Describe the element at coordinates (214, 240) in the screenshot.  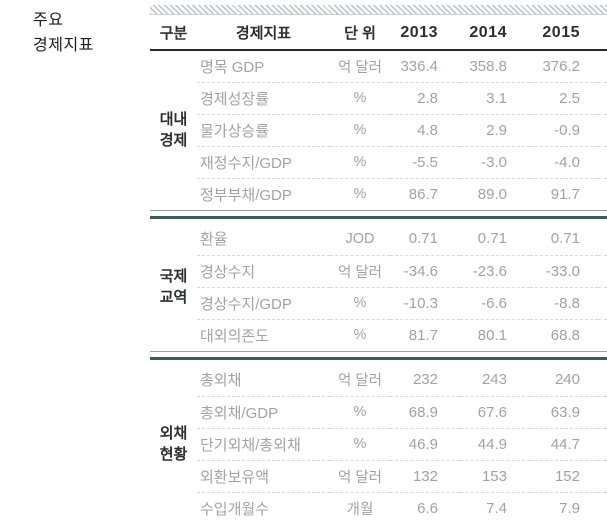
I see `indicator-cell: 환율` at that location.